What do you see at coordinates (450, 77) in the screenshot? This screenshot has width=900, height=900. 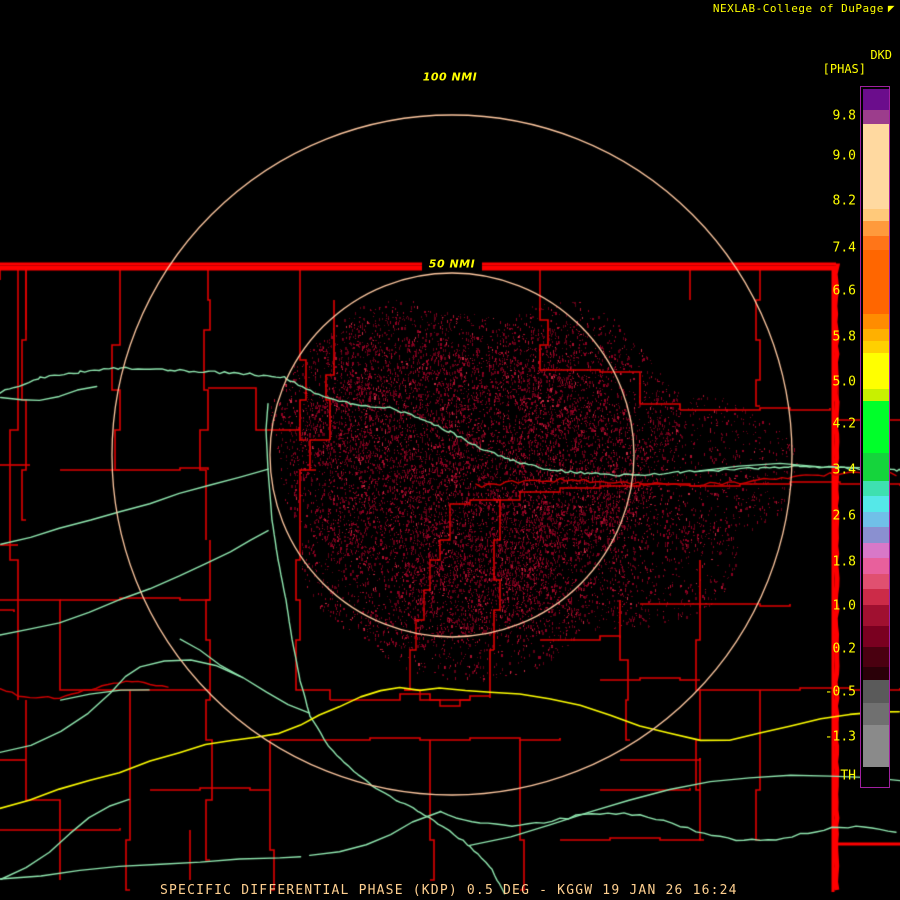 I see `range-ring-label-100nmi: 100 NMI` at bounding box center [450, 77].